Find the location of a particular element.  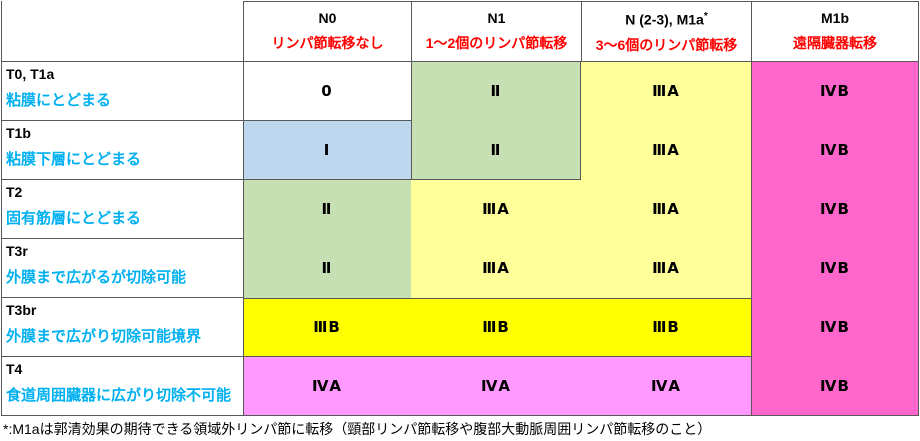

row-header-t2: T2 固有筋層にとどまる is located at coordinates (122, 209).